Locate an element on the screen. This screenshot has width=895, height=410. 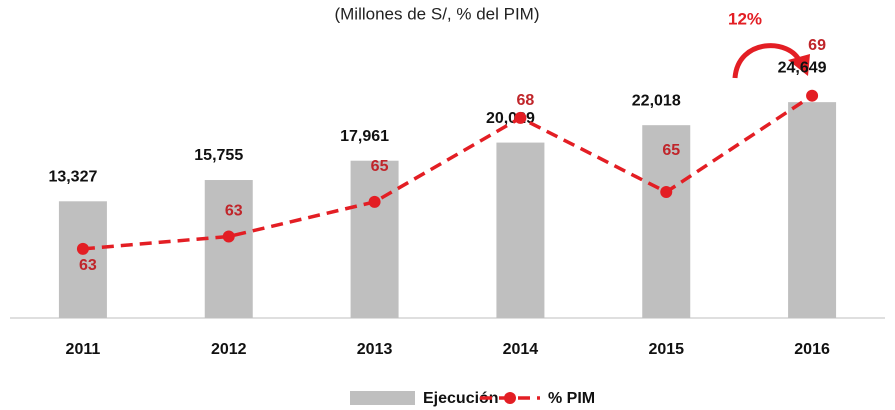
x-tick-label: 2012 is located at coordinates (229, 349).